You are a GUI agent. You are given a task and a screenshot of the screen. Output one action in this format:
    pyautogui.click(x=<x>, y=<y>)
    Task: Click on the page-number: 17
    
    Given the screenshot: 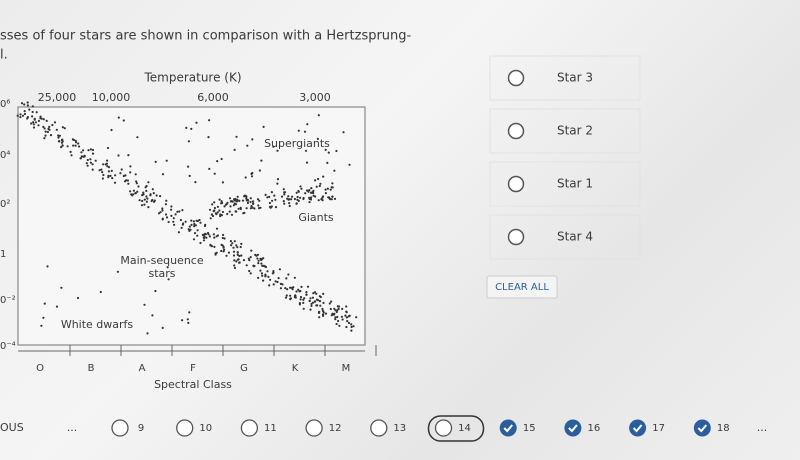 What is the action you would take?
    pyautogui.click(x=658, y=428)
    